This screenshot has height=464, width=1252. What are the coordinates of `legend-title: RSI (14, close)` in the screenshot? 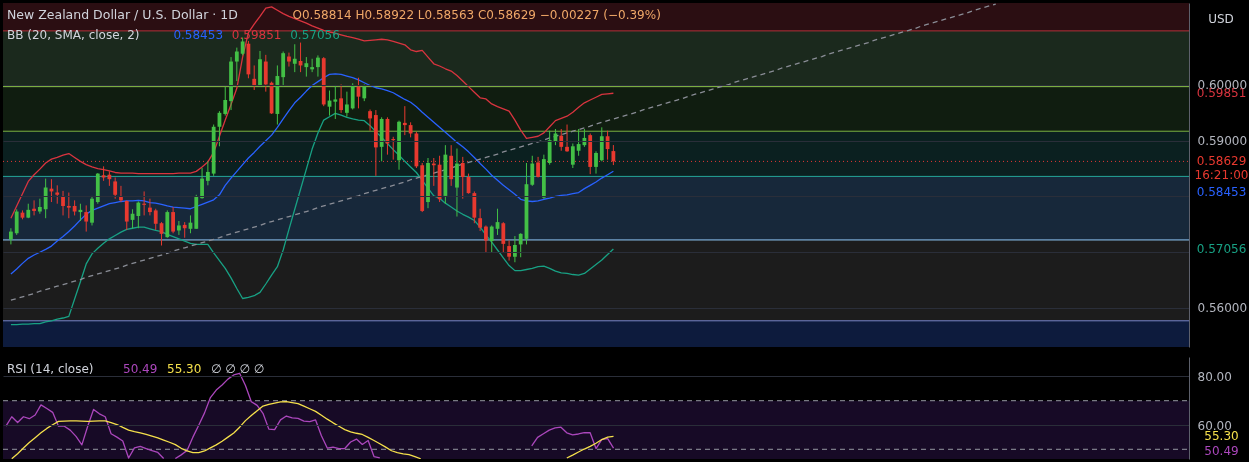 It's located at (50, 369).